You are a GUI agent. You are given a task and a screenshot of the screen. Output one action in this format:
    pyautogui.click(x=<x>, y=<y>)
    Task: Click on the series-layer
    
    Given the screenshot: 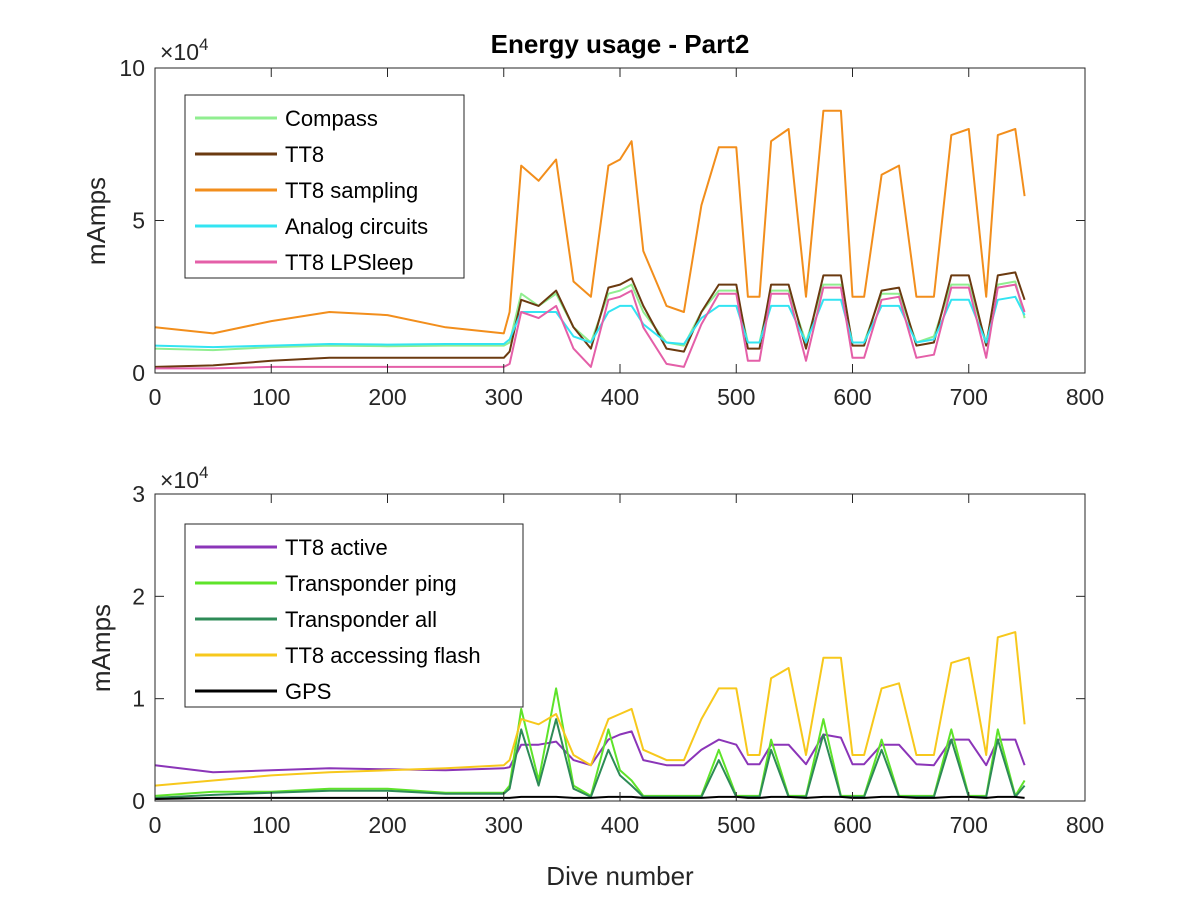 What is the action you would take?
    pyautogui.click(x=590, y=715)
    